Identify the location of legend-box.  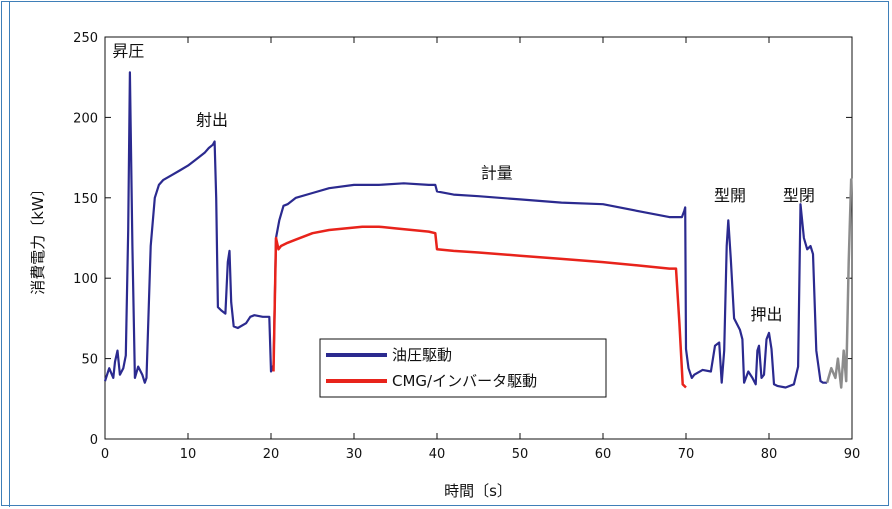
(463, 368).